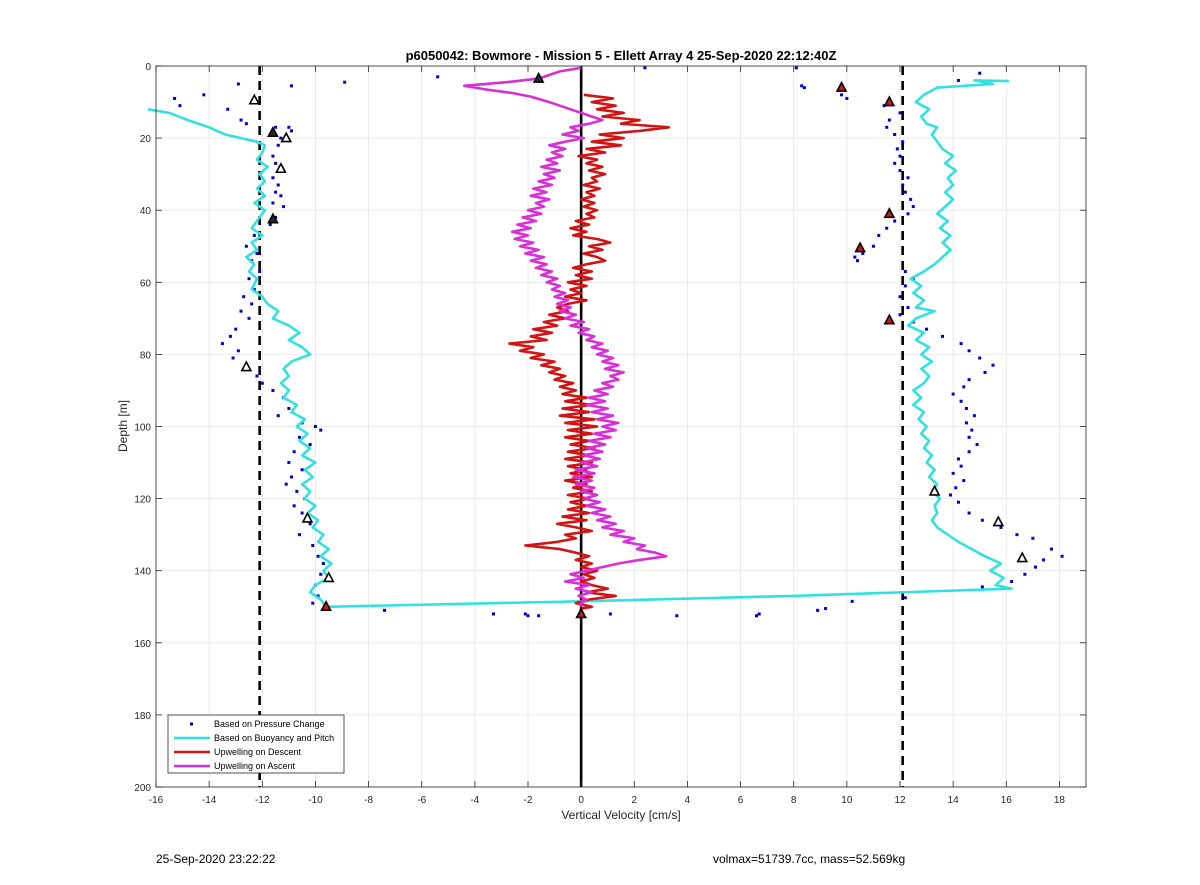 The height and width of the screenshot is (885, 1200). What do you see at coordinates (421, 800) in the screenshot?
I see `x-tick-label: -6` at bounding box center [421, 800].